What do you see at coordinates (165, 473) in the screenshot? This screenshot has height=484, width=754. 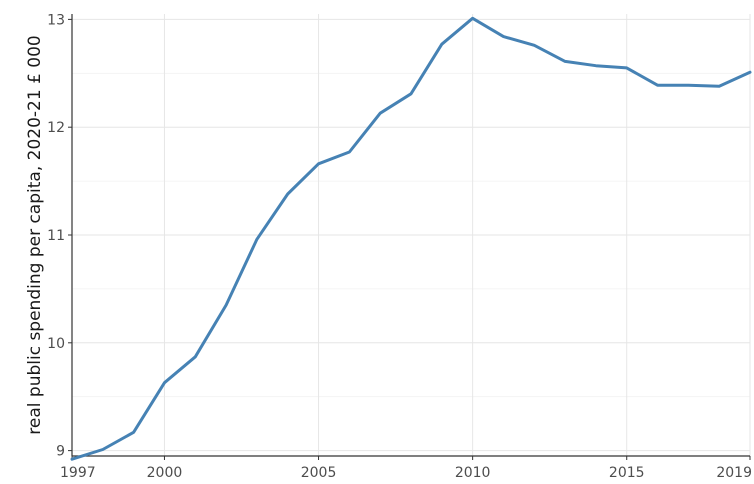 I see `x-tick-label: 2000` at bounding box center [165, 473].